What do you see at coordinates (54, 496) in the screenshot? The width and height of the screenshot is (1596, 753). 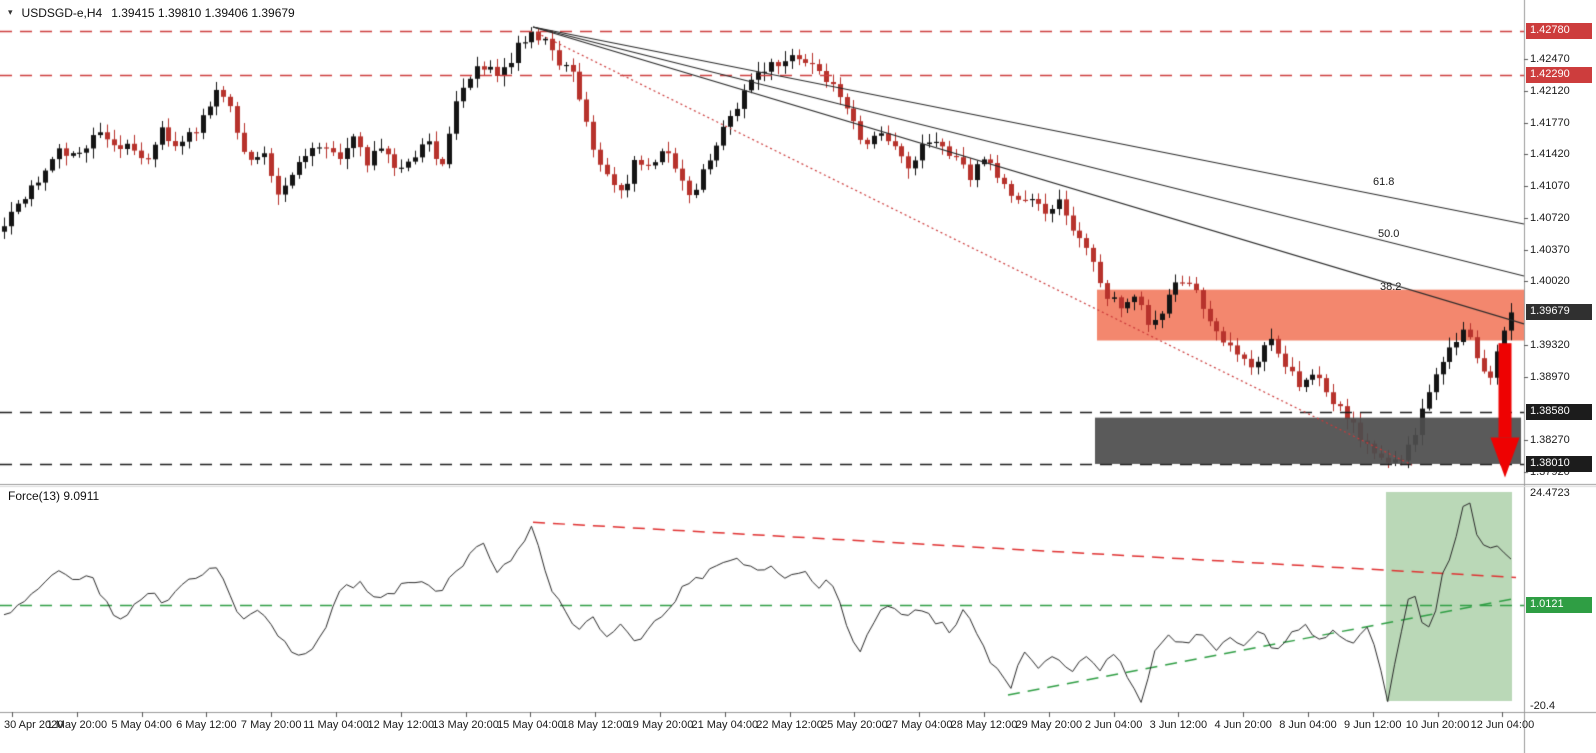 I see `indicator-label: Force(13) 9.0911` at bounding box center [54, 496].